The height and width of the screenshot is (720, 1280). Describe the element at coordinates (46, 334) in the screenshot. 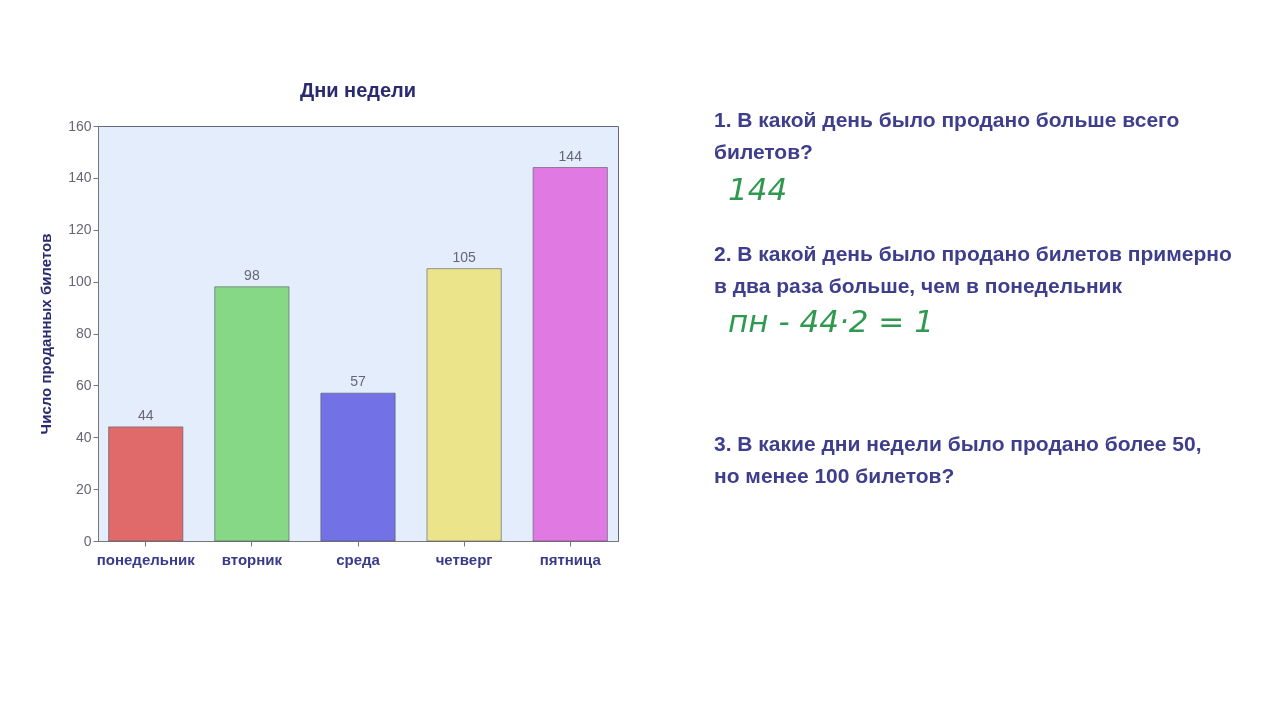

I see `y-axis-title: Число проданных билетов` at that location.